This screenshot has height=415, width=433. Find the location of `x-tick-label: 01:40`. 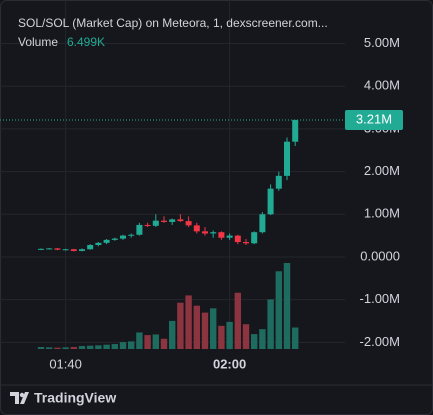

x-tick-label: 01:40 is located at coordinates (65, 363).